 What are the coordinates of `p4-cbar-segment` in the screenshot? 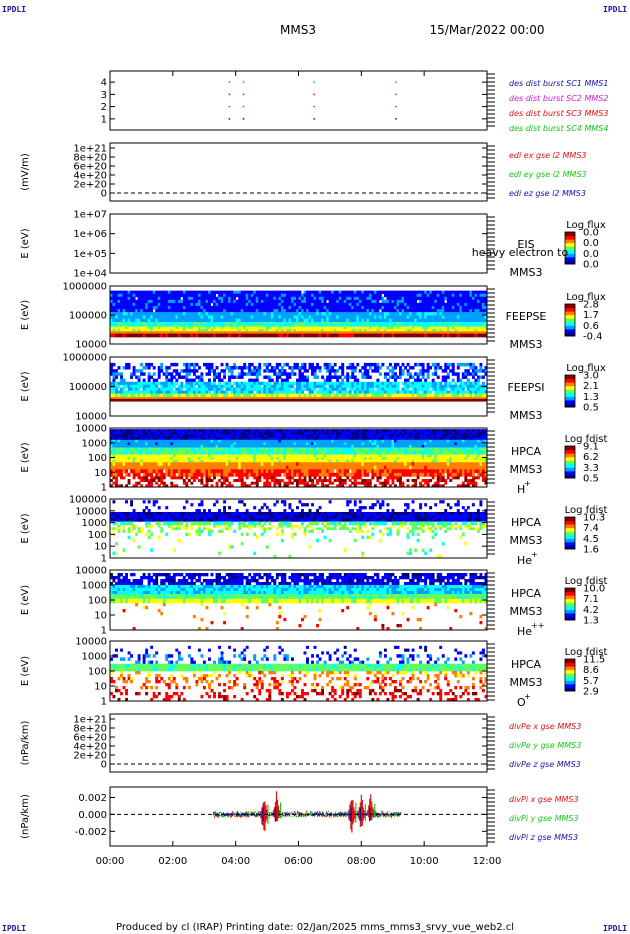 It's located at (570, 330).